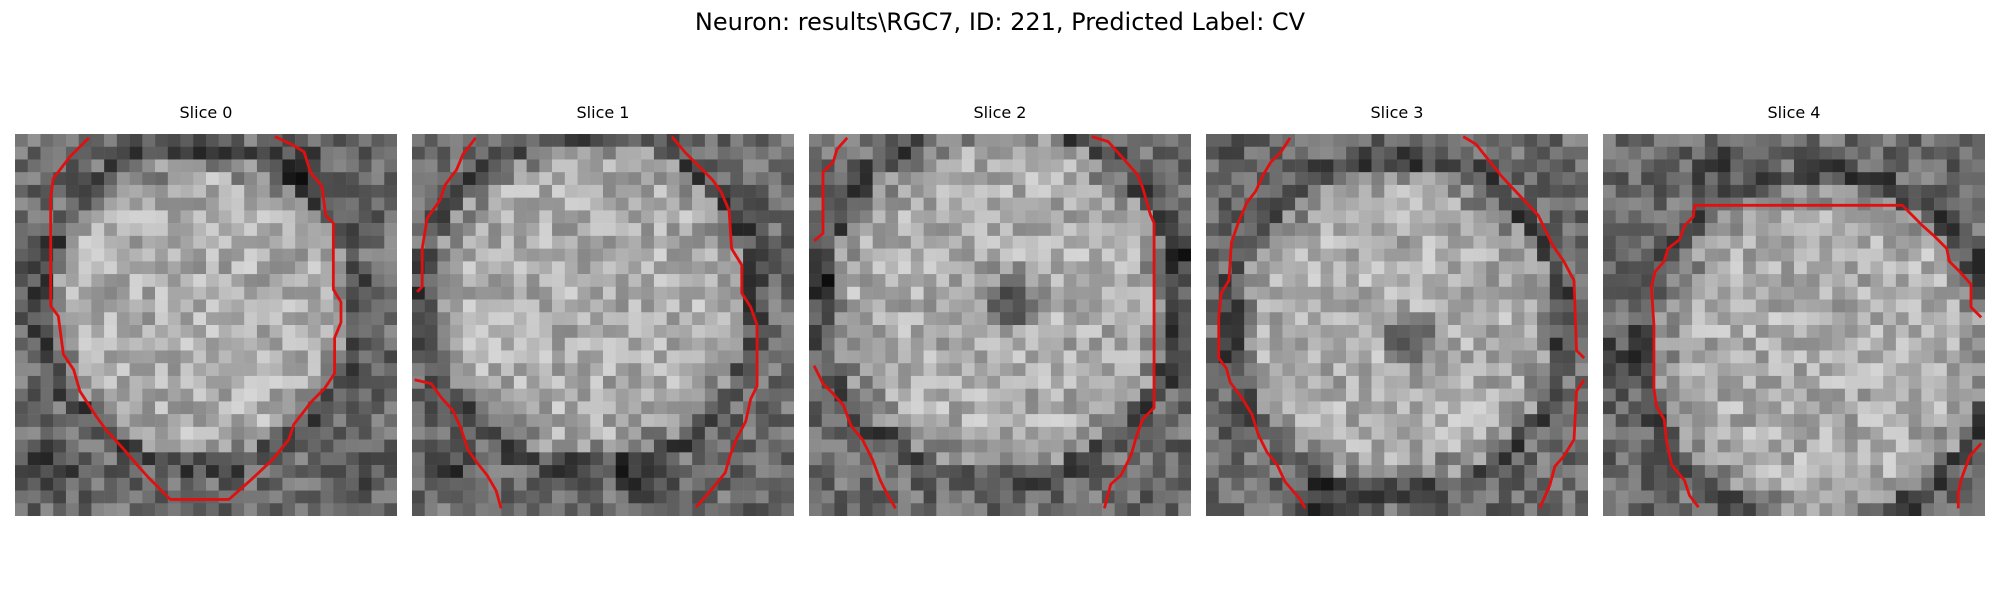 The width and height of the screenshot is (2000, 600). Describe the element at coordinates (1397, 112) in the screenshot. I see `slice-title-3: Slice 3` at that location.